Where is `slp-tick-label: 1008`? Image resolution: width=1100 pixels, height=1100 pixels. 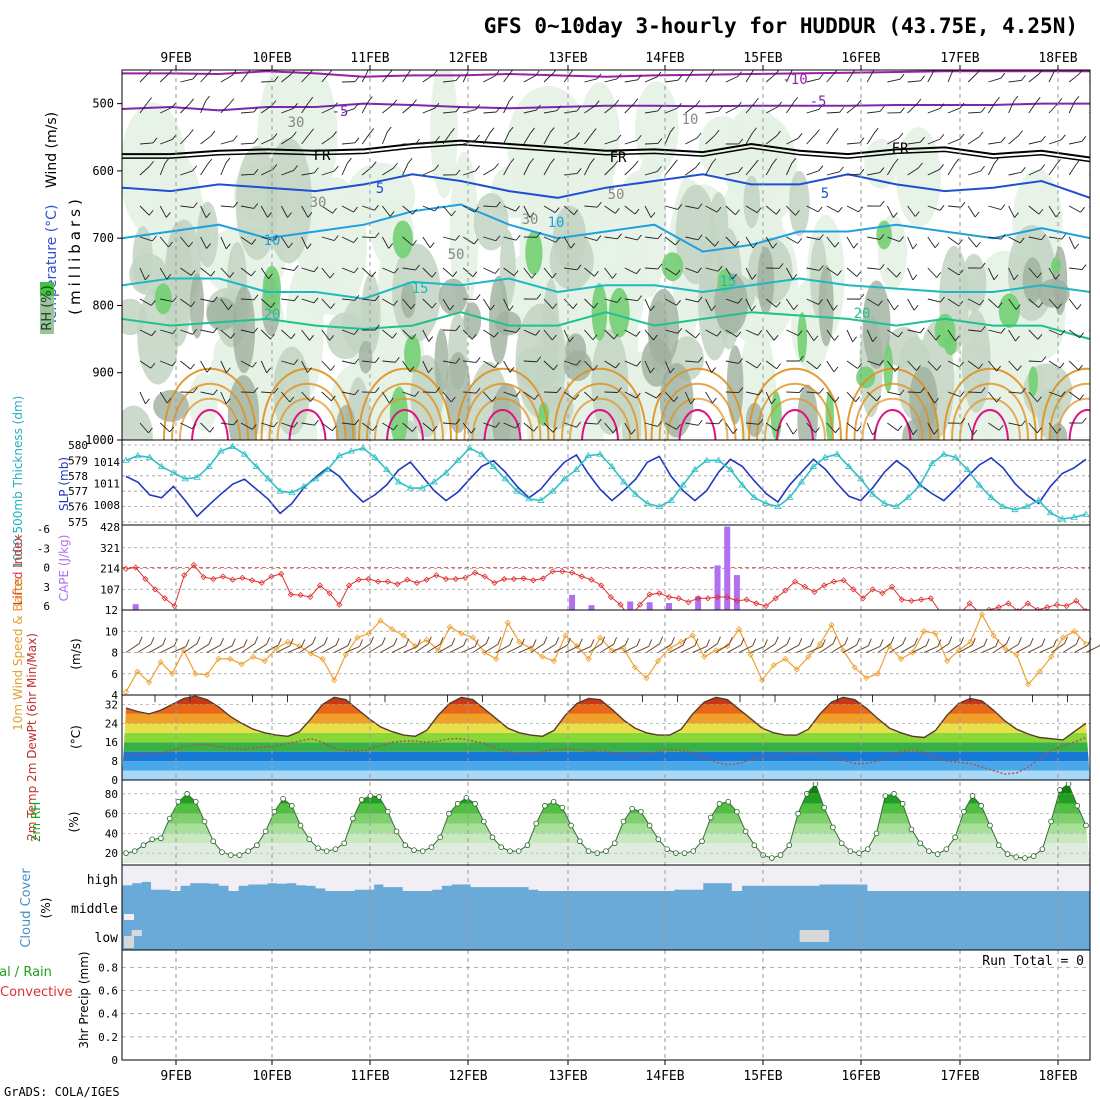 slp-tick-label: 1008 is located at coordinates (107, 505).